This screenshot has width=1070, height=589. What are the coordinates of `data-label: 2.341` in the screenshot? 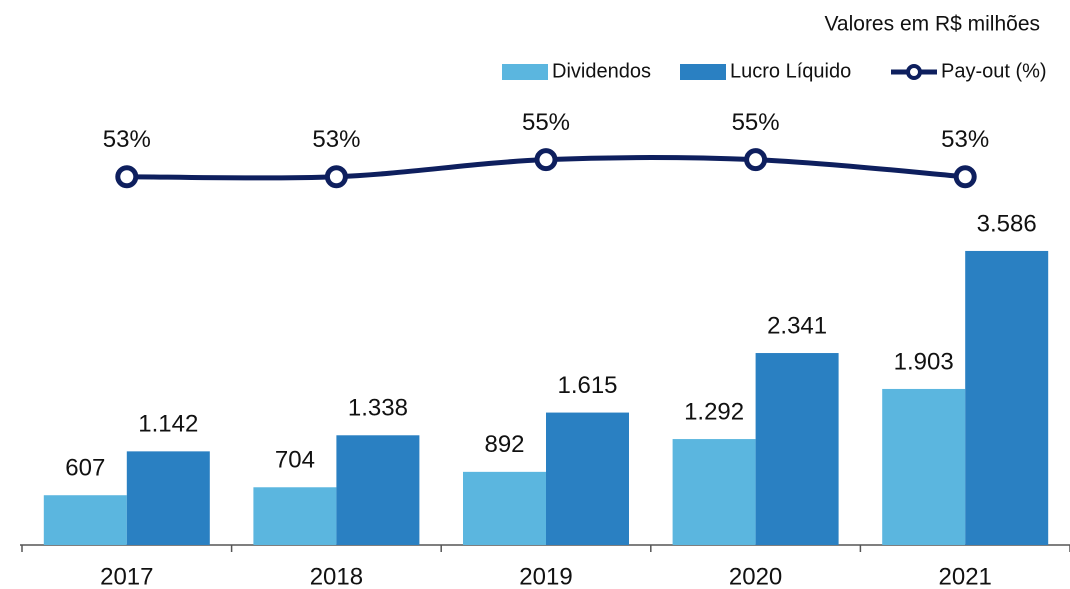 It's located at (797, 325).